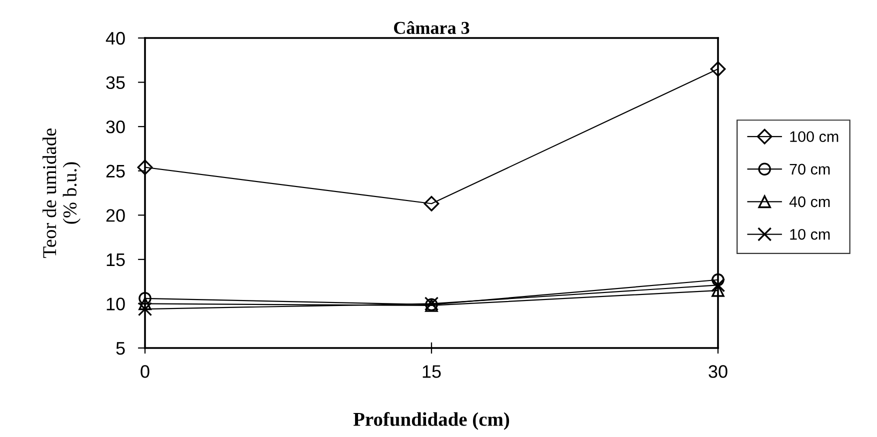 This screenshot has height=437, width=877. What do you see at coordinates (115, 127) in the screenshot?
I see `y-tick-label: 30` at bounding box center [115, 127].